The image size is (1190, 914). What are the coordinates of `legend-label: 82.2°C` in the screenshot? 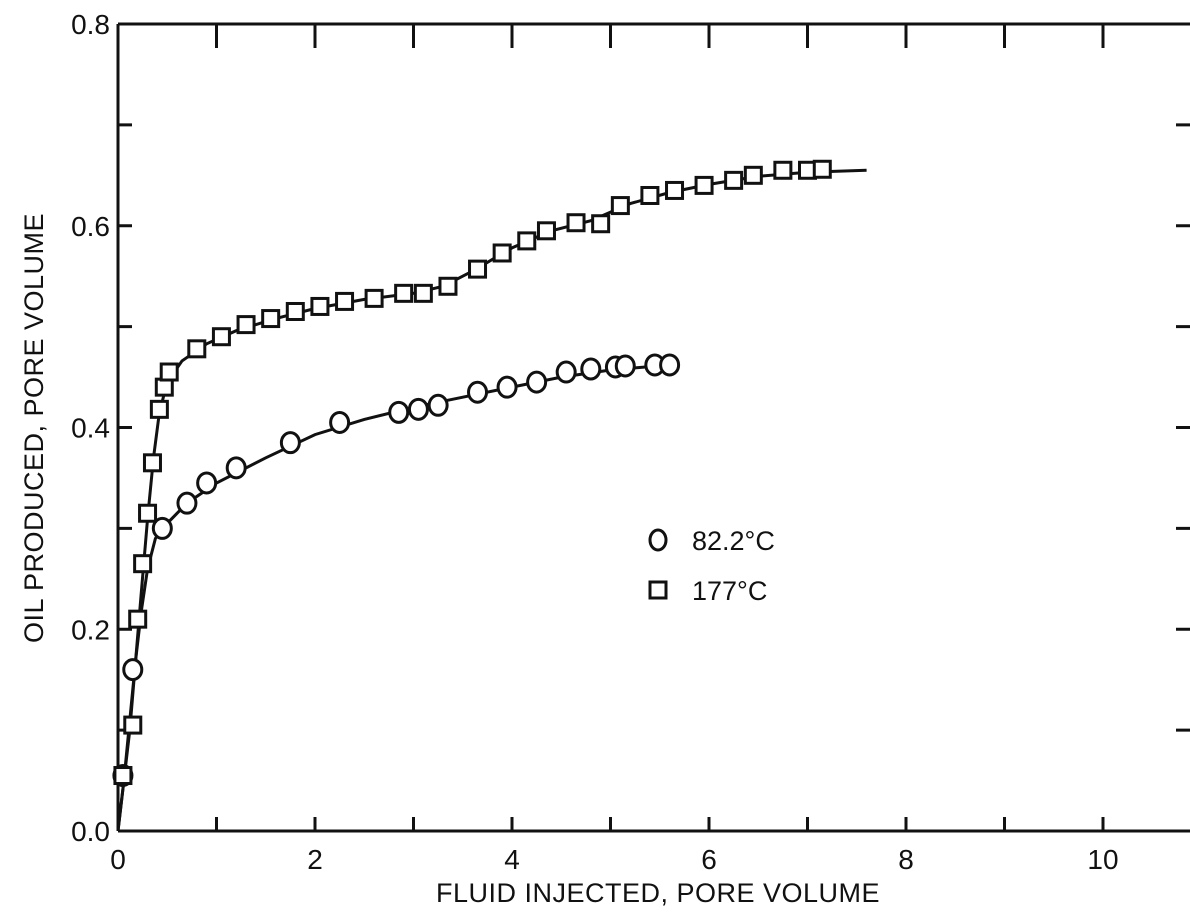 It's located at (733, 541).